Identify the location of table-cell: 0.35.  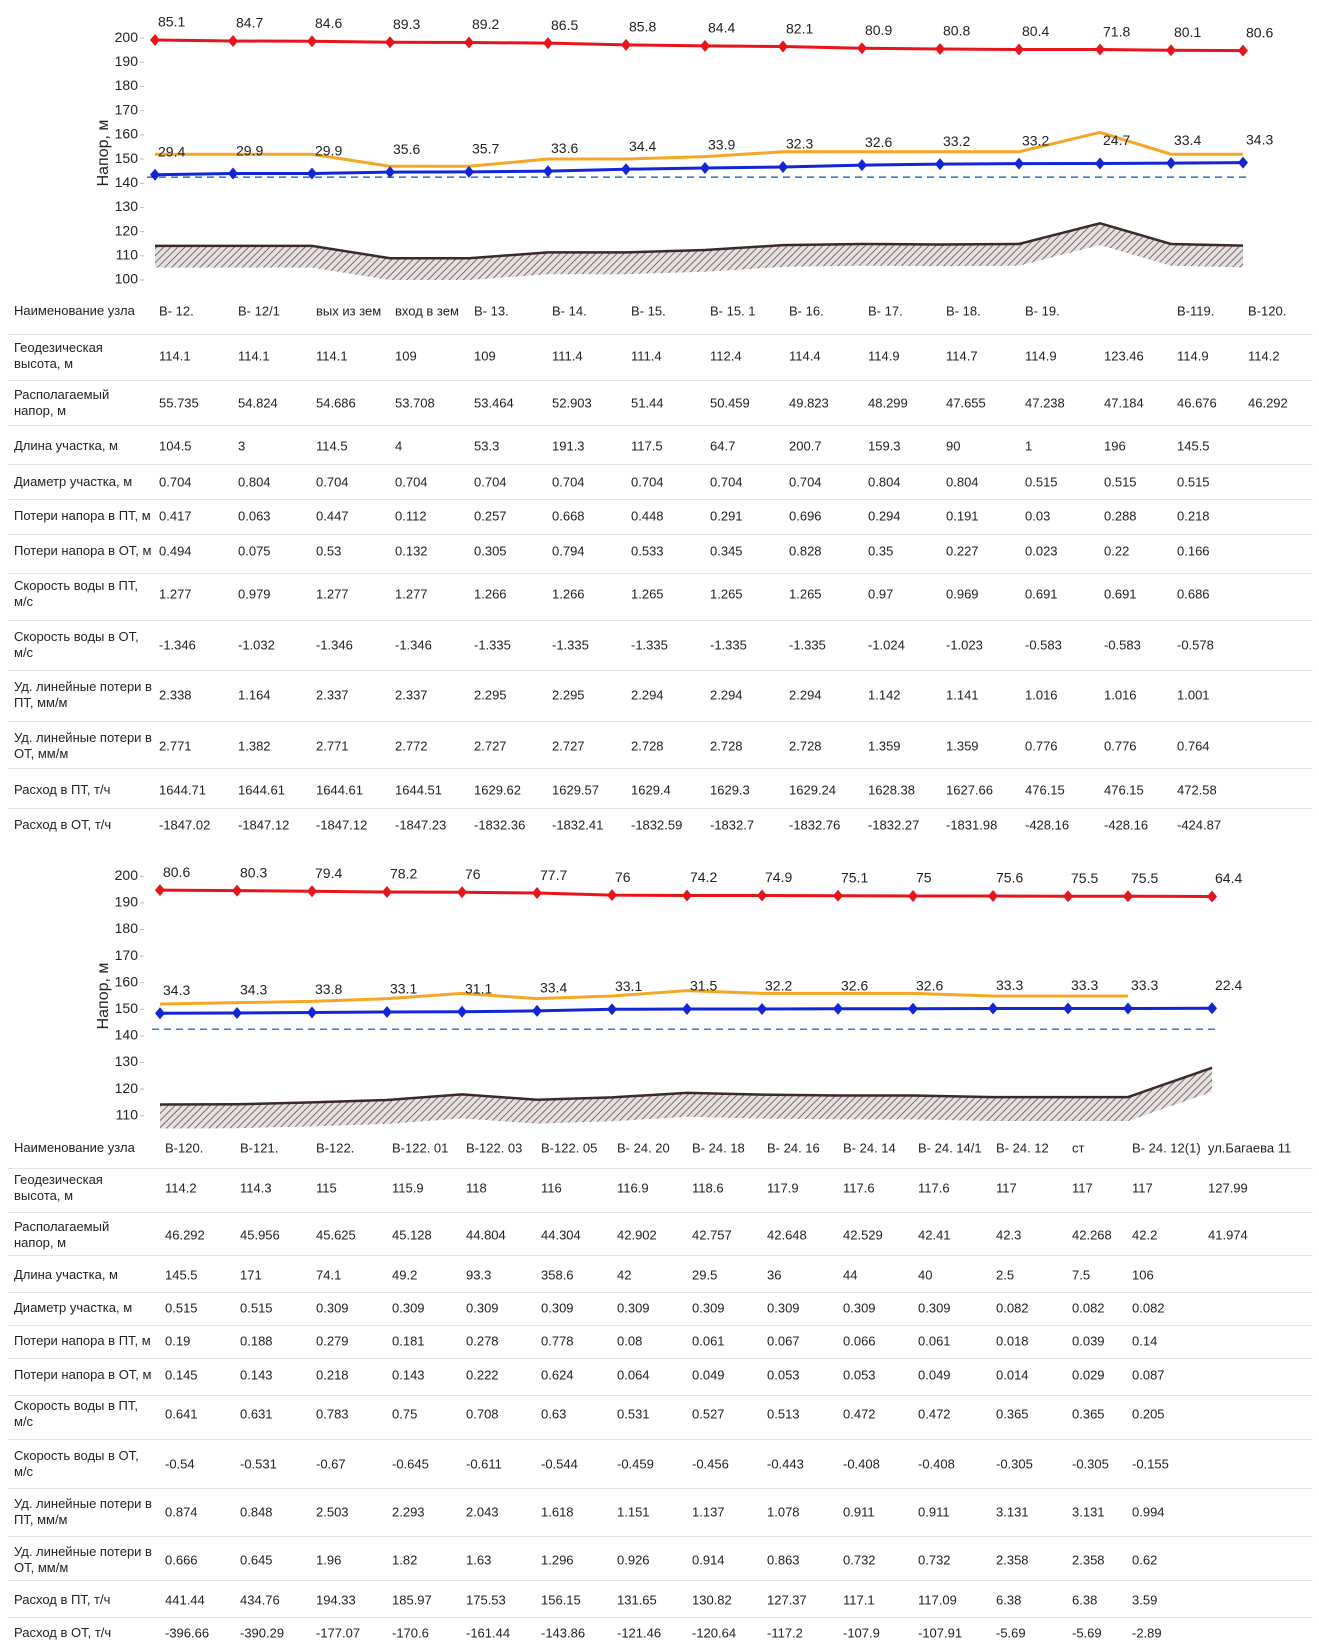
(881, 551).